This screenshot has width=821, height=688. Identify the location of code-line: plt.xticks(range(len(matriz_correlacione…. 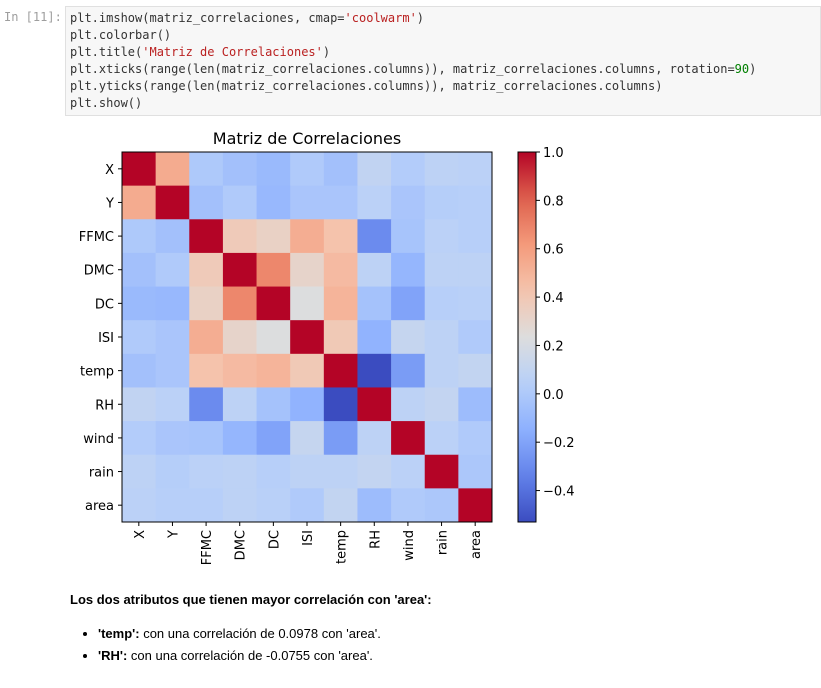
(413, 69).